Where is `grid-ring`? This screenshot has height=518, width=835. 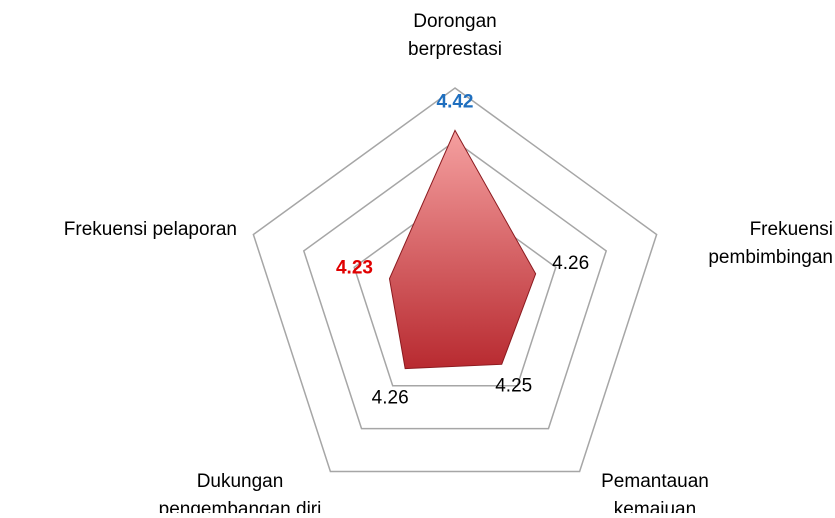 grid-ring is located at coordinates (455, 290).